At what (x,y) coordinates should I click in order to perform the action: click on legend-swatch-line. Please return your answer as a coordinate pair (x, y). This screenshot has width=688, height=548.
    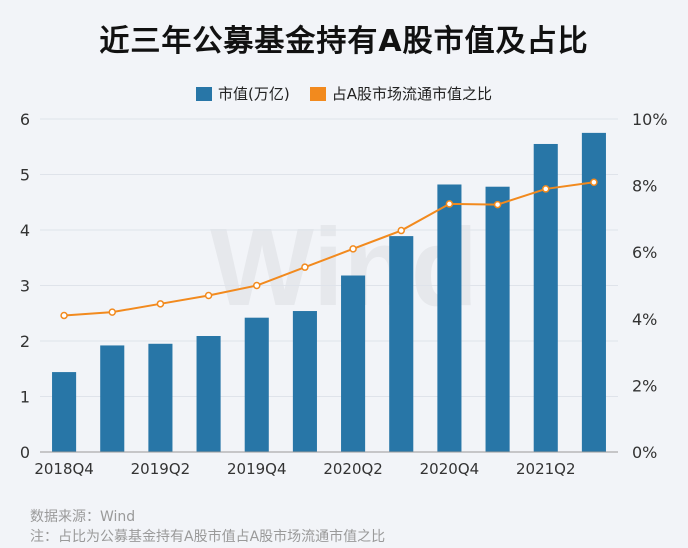
    Looking at the image, I should click on (317, 93).